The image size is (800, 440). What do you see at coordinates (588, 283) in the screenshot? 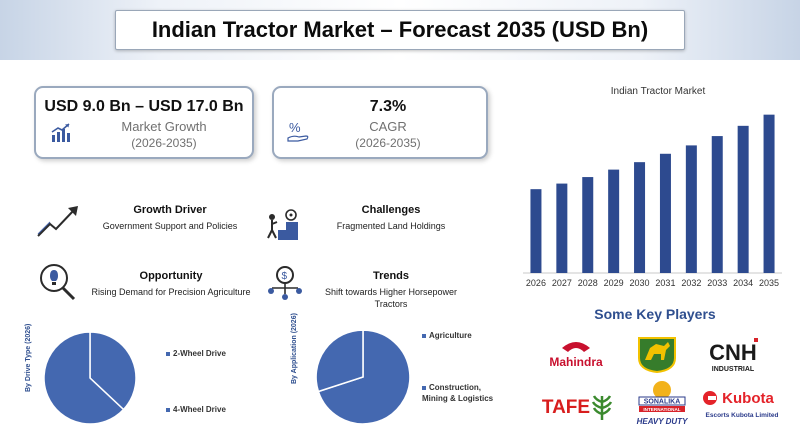
I see `x-tick-label: 2028` at bounding box center [588, 283].